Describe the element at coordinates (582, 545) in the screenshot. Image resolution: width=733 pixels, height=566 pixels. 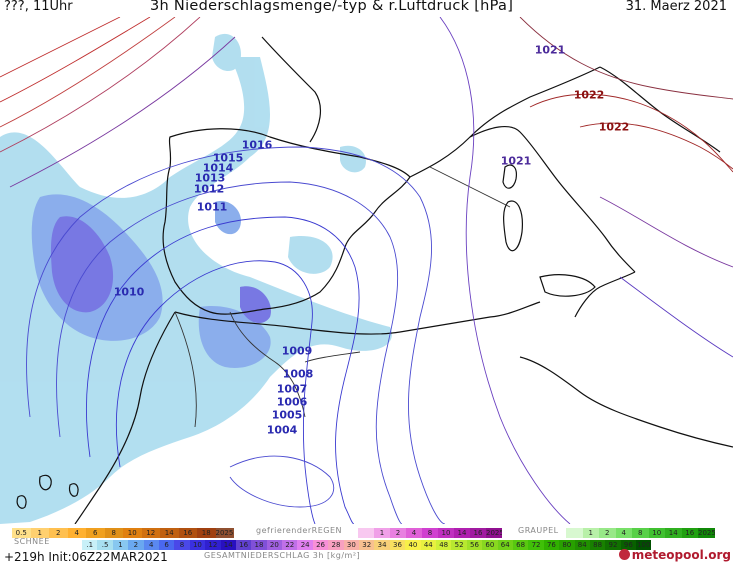
I see `legend-swatch: 84` at that location.